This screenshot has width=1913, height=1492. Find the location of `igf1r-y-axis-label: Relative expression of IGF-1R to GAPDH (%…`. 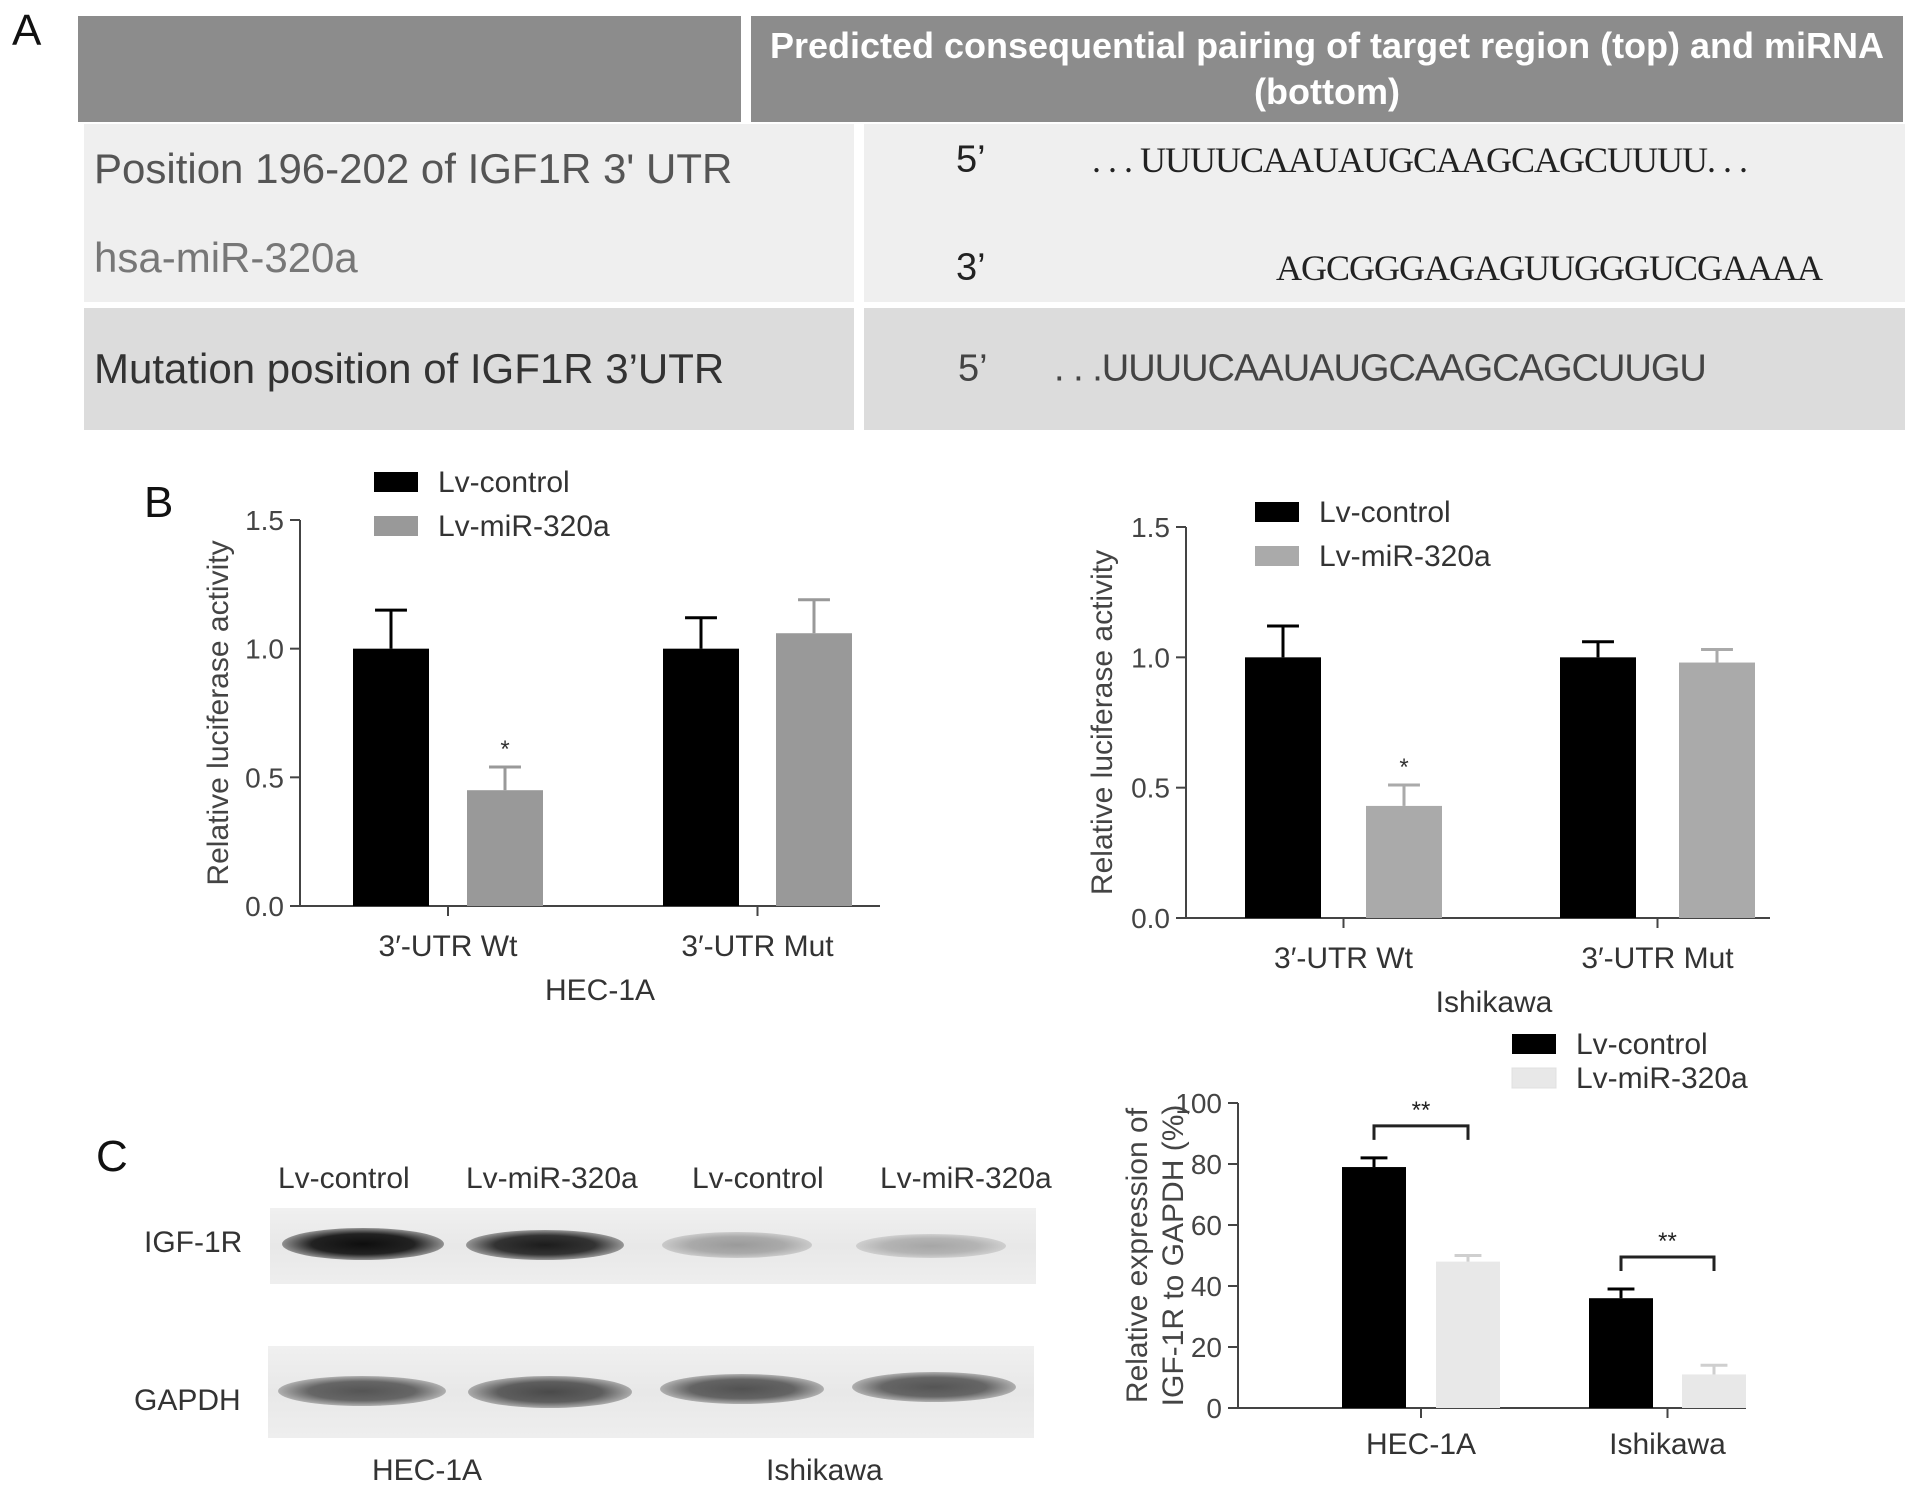

igf1r-y-axis-label: Relative expression of IGF-1R to GAPDH (%… is located at coordinates (1155, 1256).